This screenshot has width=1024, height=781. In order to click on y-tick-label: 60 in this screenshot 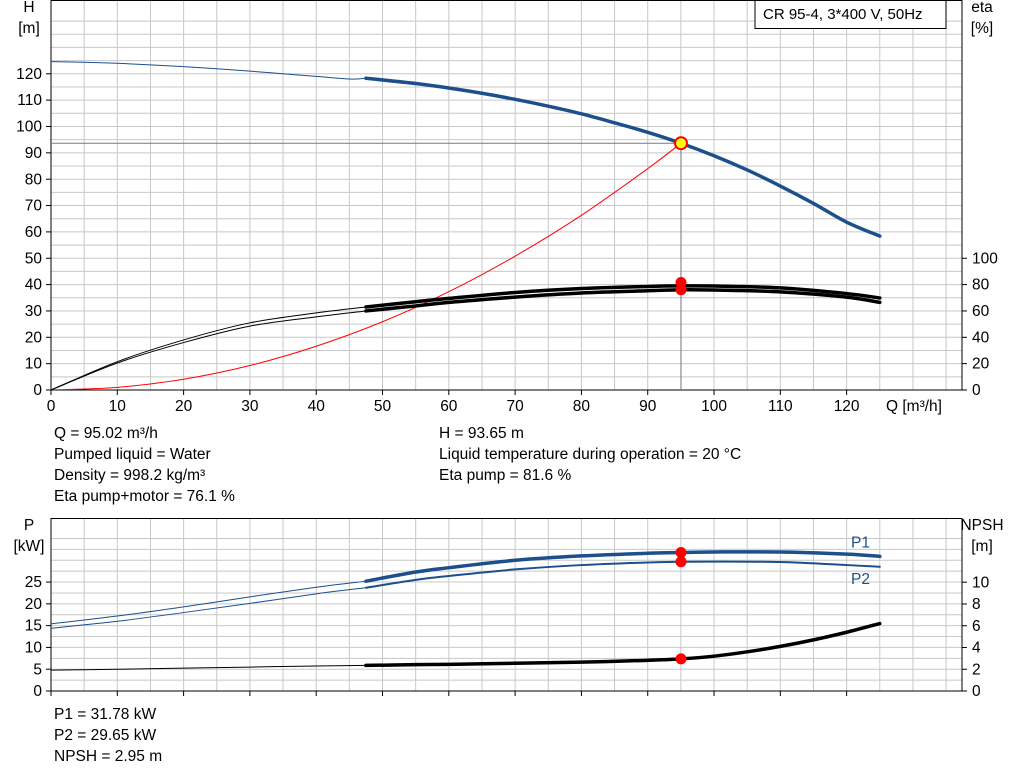, I will do `click(34, 232)`.